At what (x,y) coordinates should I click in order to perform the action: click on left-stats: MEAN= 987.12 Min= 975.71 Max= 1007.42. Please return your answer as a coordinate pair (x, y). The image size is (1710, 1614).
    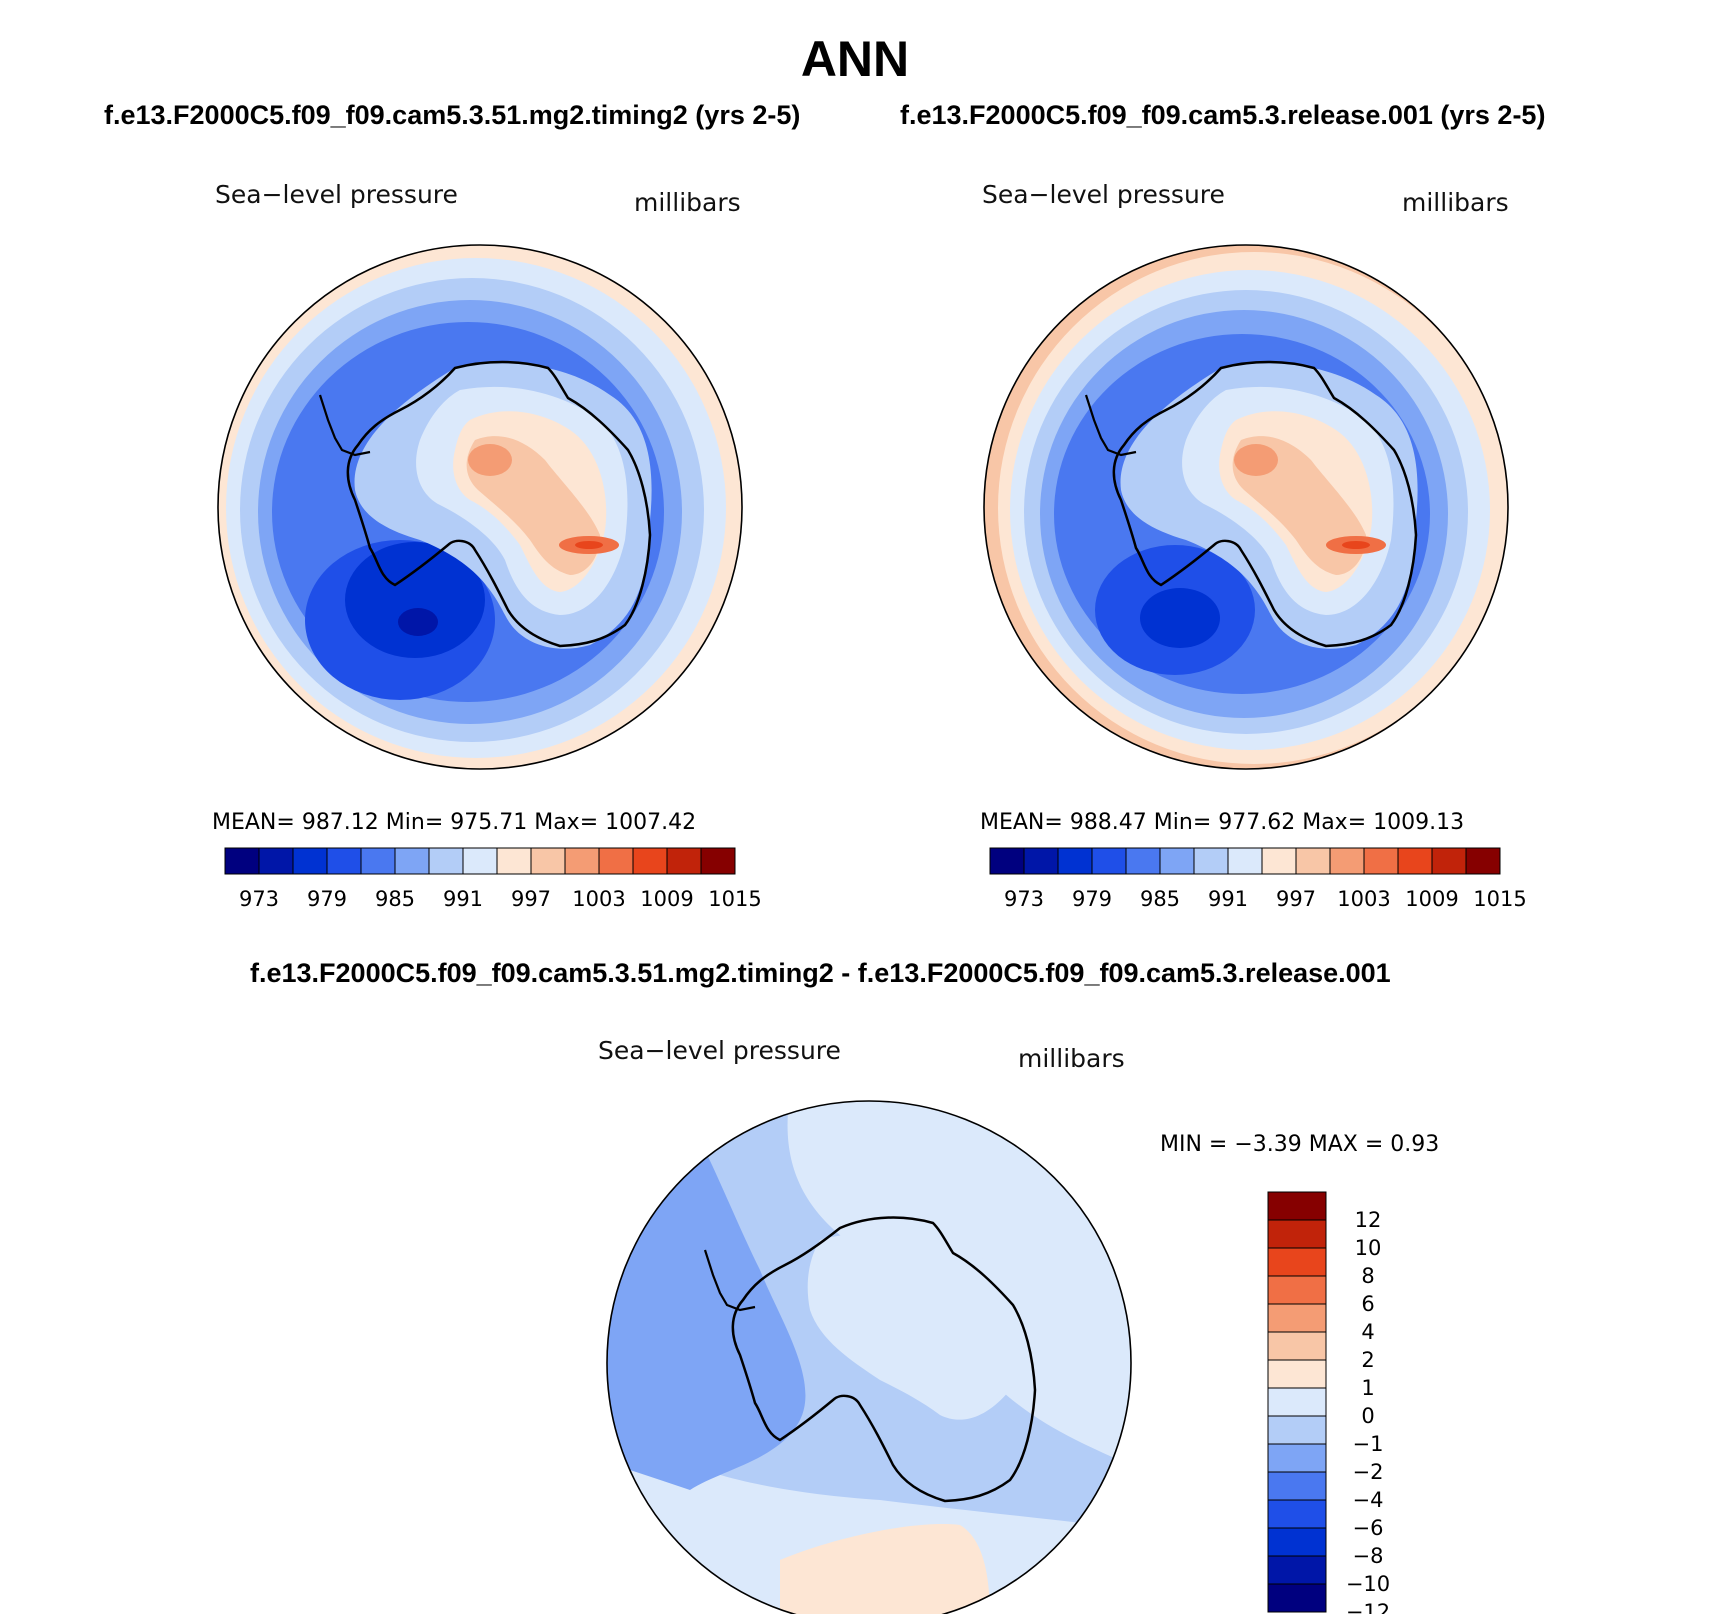
    Looking at the image, I should click on (454, 822).